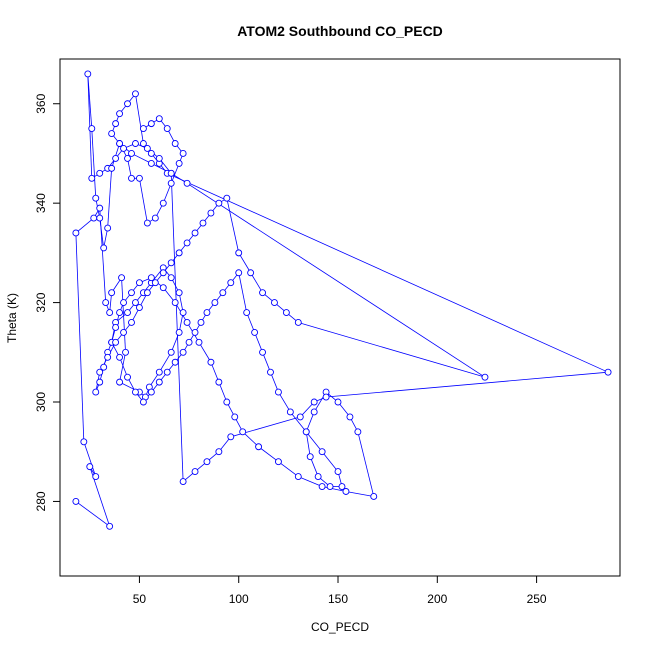 This screenshot has width=650, height=650. Describe the element at coordinates (41, 501) in the screenshot. I see `y-tick-label: 280` at that location.